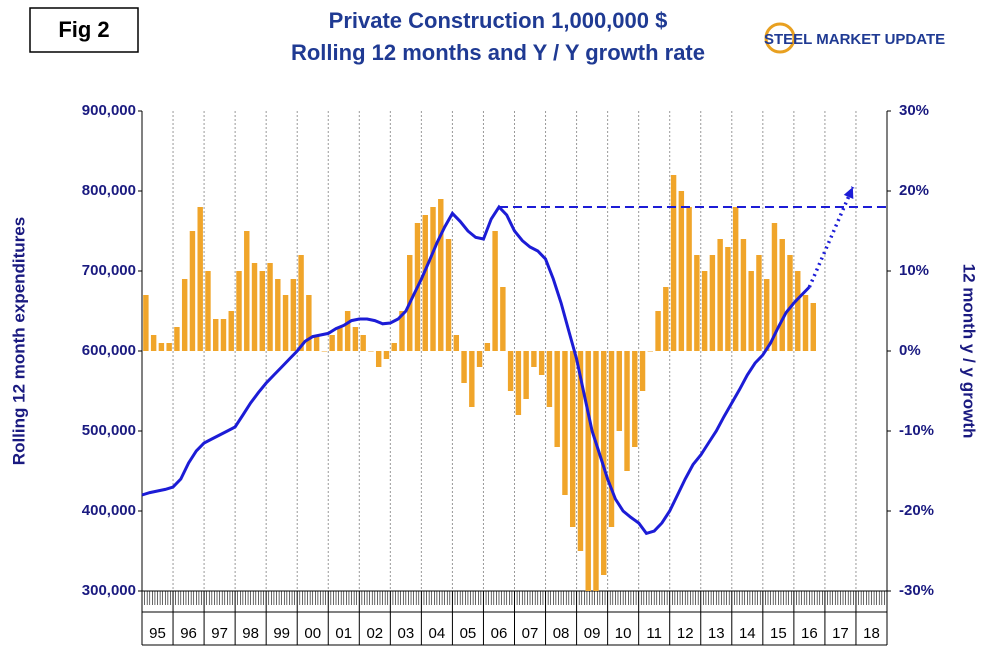 Image resolution: width=987 pixels, height=659 pixels. What do you see at coordinates (188, 633) in the screenshot?
I see `x-tick-label: 96` at bounding box center [188, 633].